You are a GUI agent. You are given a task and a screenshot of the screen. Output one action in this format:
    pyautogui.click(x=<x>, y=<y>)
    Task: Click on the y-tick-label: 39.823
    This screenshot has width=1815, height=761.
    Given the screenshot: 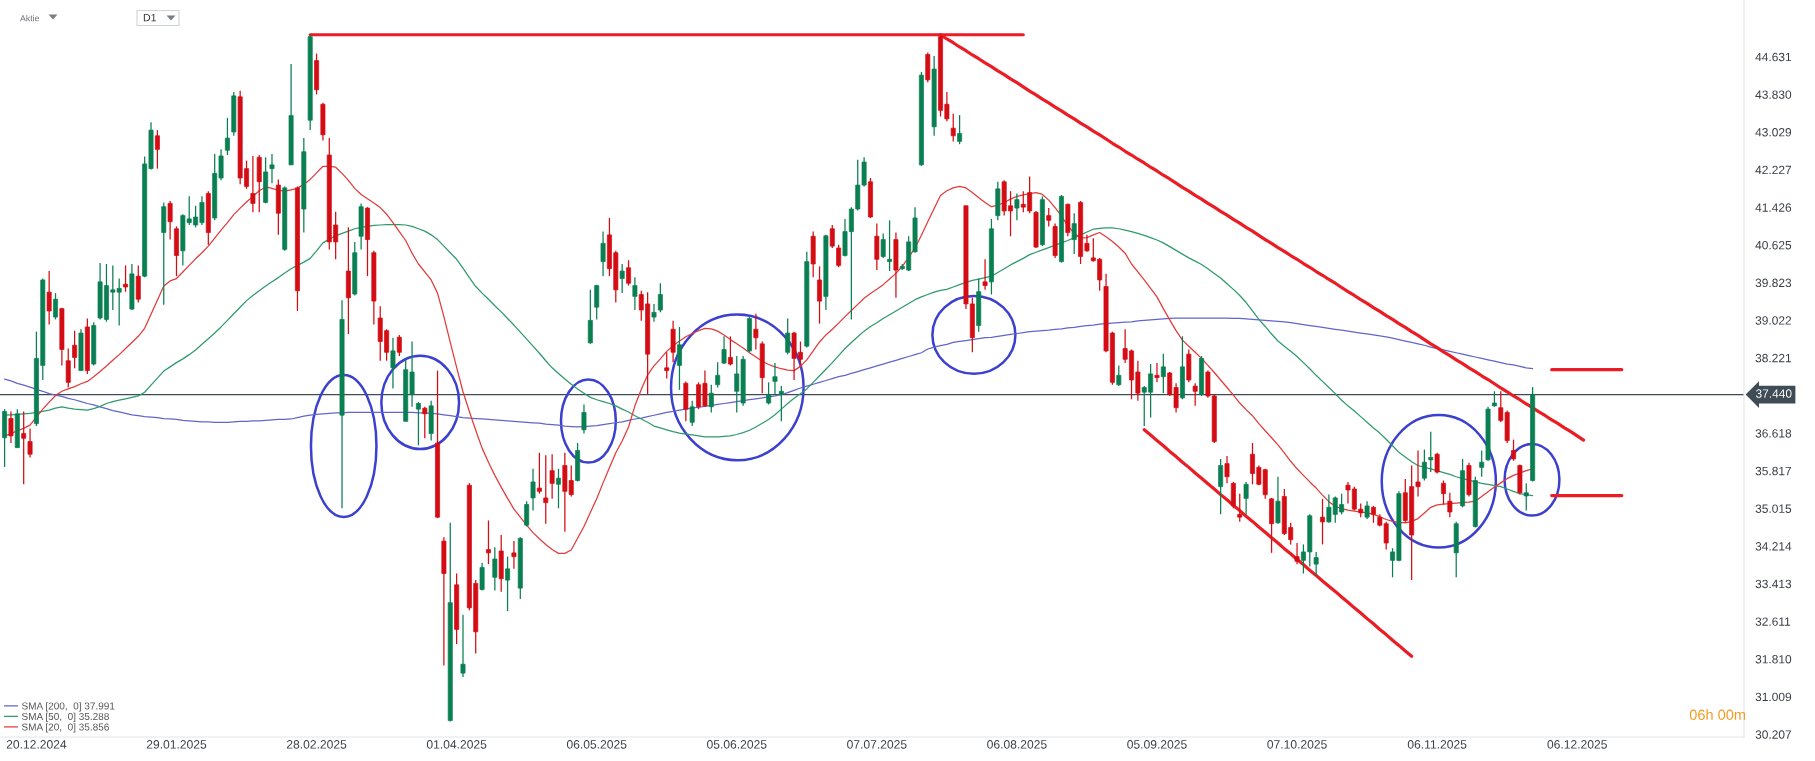 What is the action you would take?
    pyautogui.click(x=1773, y=283)
    